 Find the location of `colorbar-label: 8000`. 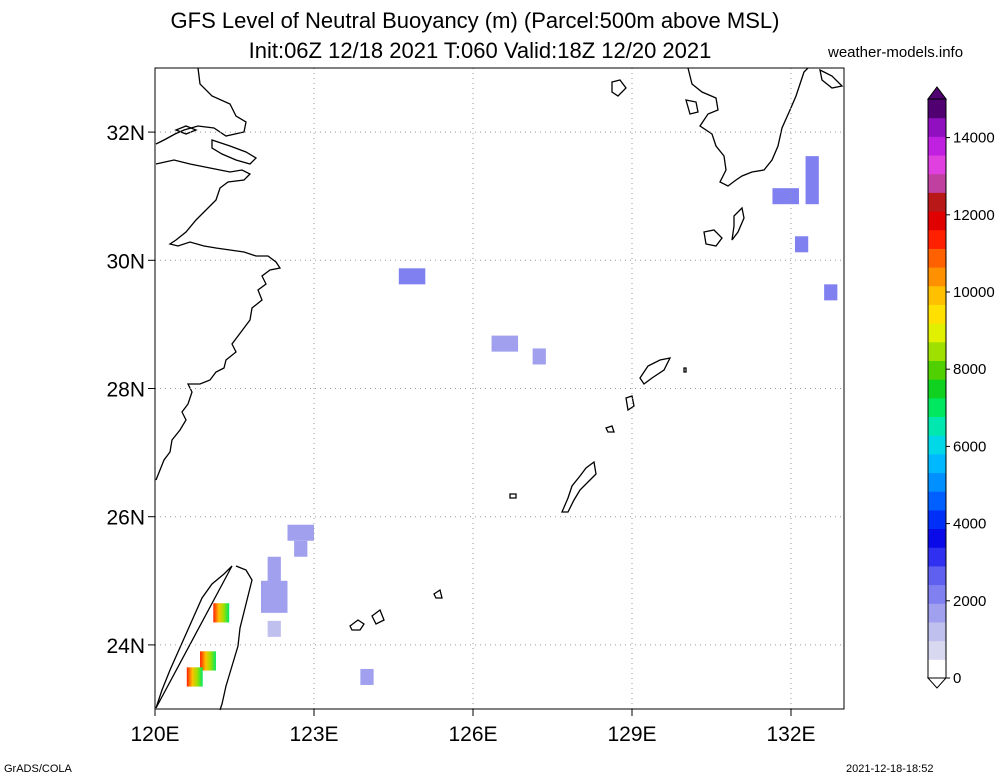

colorbar-label: 8000 is located at coordinates (969, 369).